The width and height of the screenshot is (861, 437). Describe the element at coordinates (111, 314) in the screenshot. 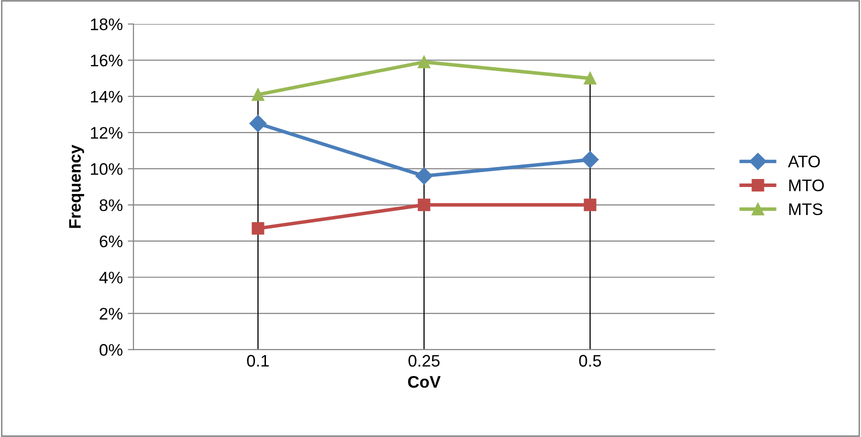

I see `y-tick-label: 2%` at that location.